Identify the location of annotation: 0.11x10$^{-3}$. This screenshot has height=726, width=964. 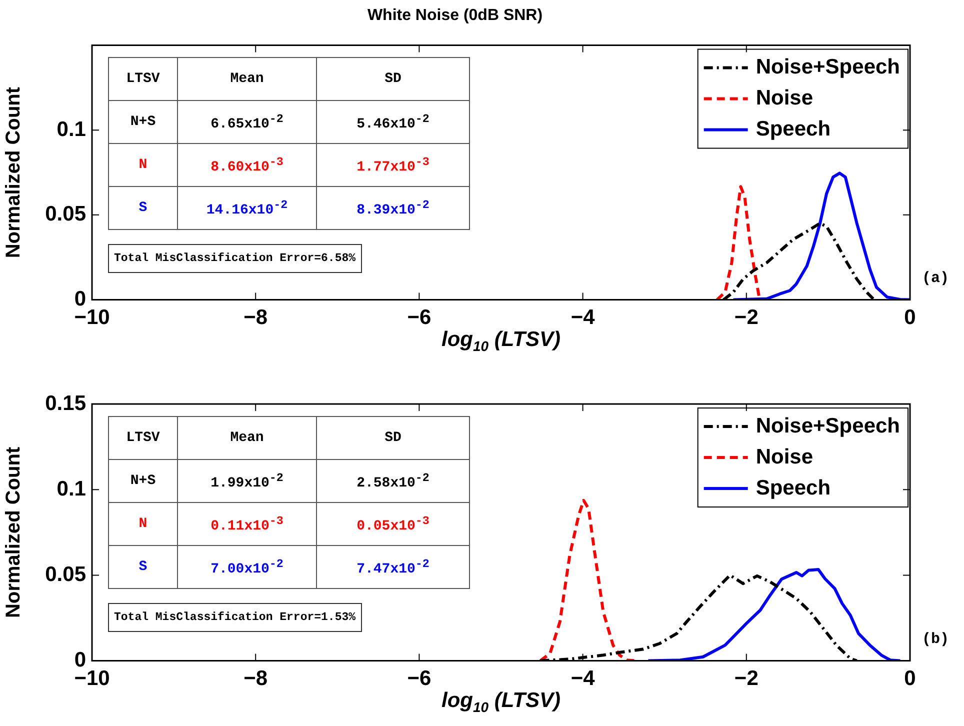
(247, 524).